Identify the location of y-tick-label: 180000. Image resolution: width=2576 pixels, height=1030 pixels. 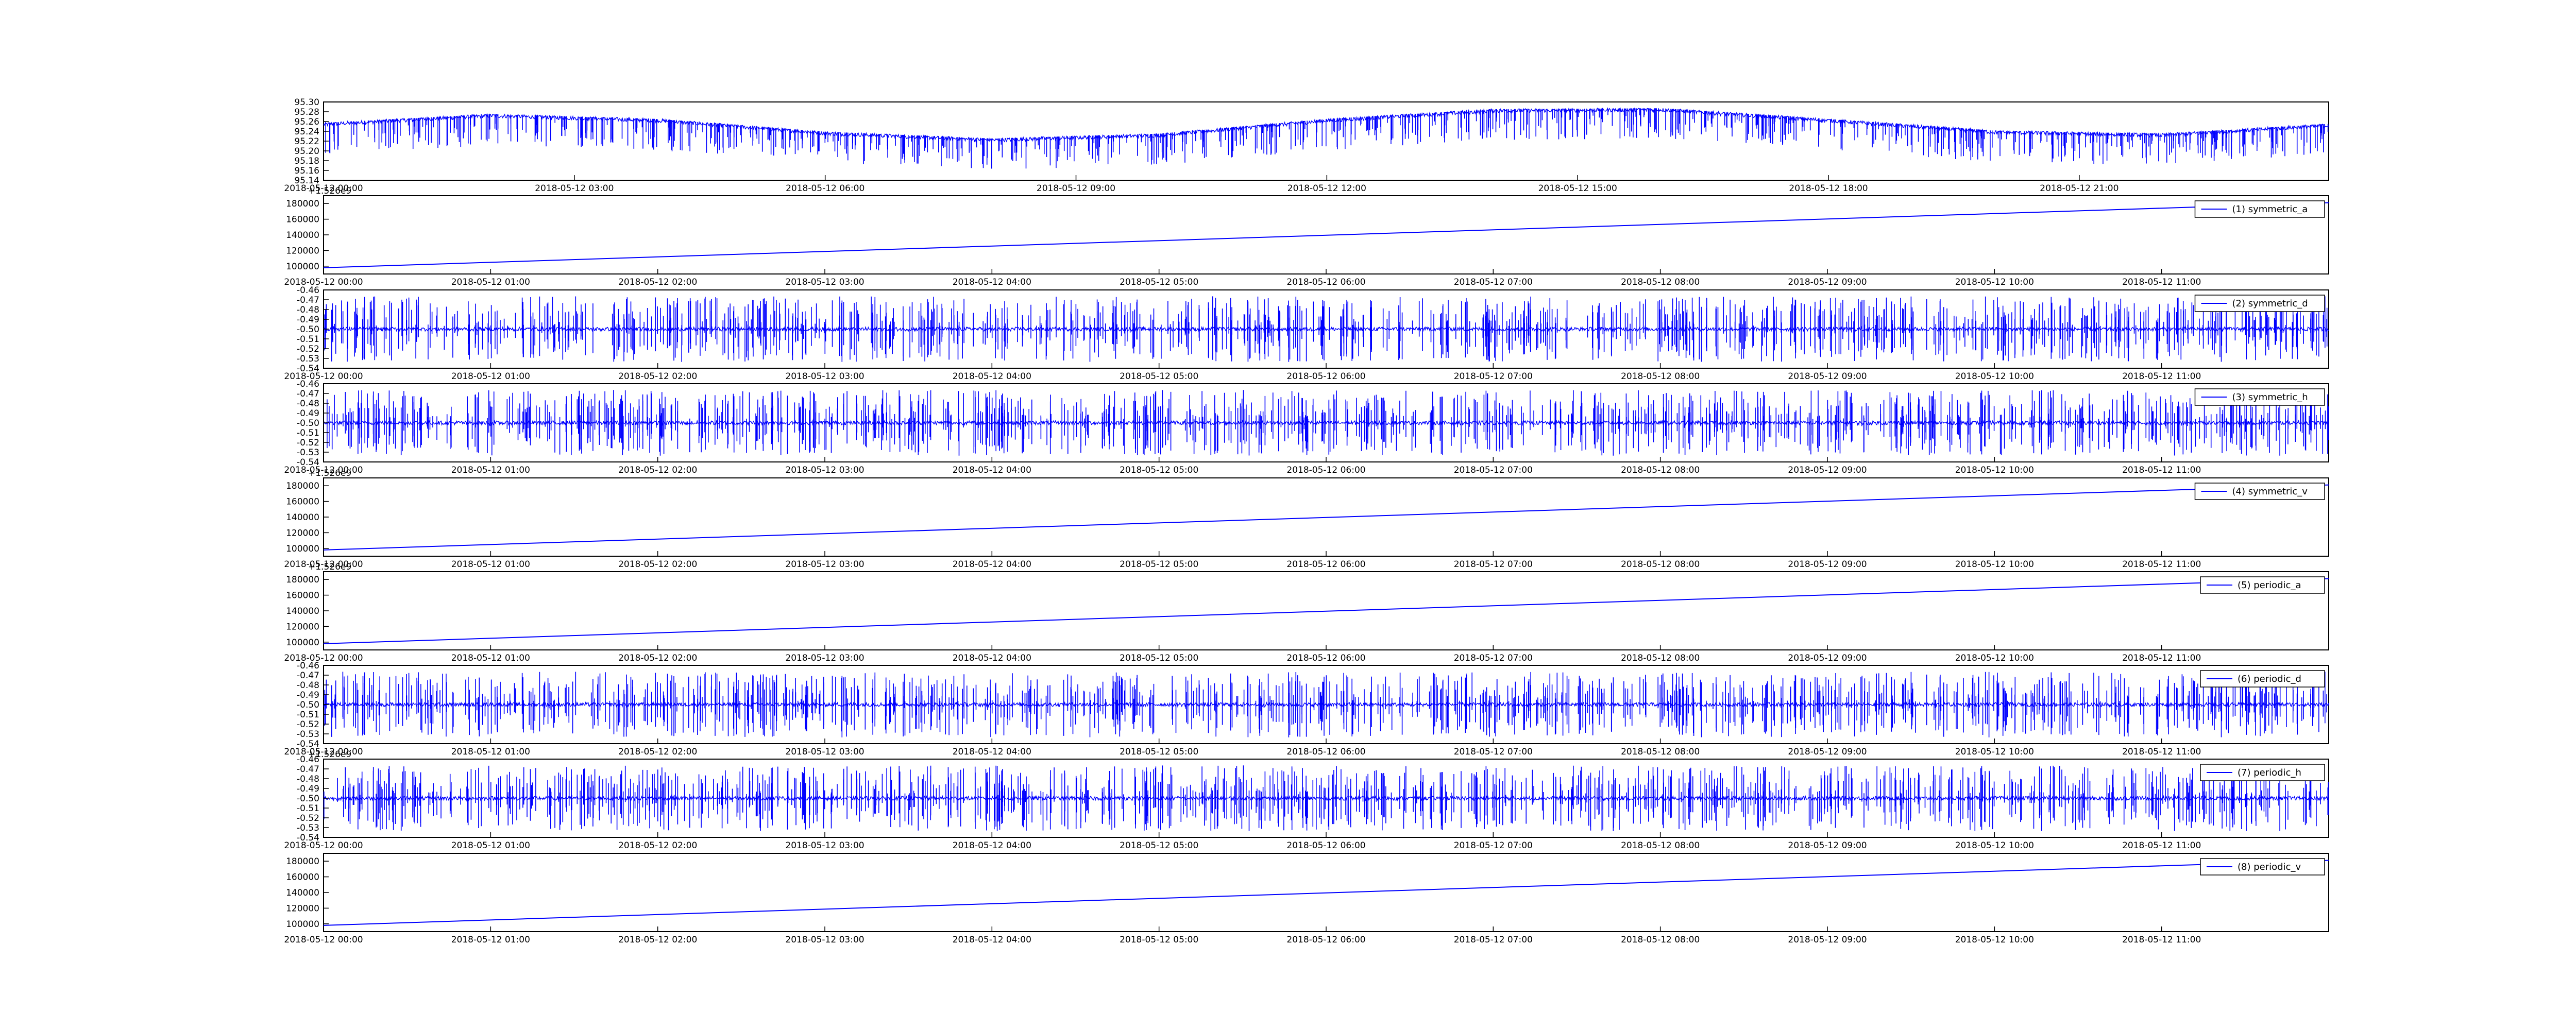
(302, 204).